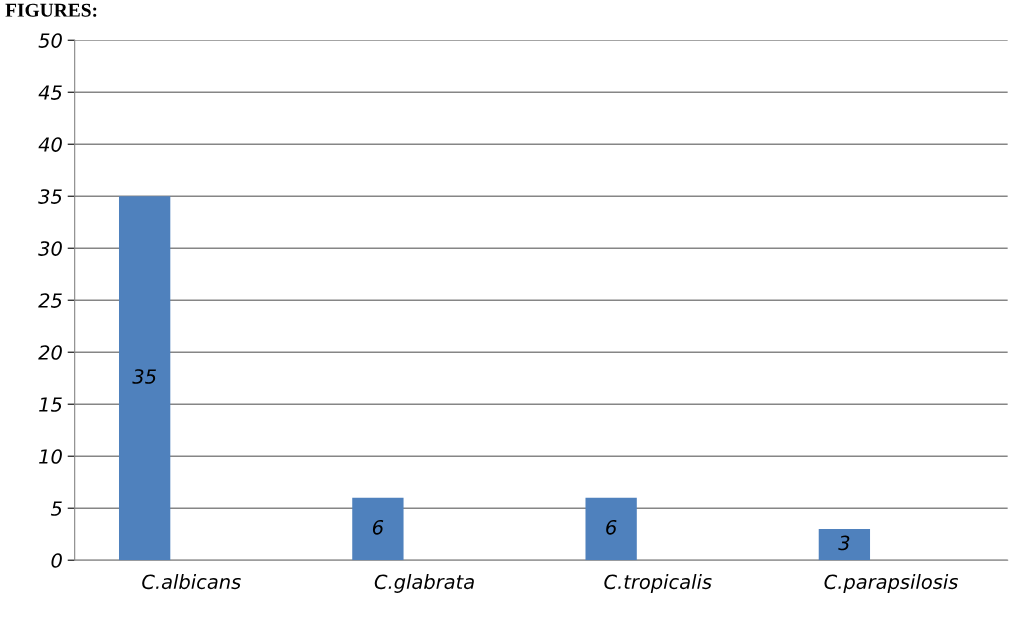 The width and height of the screenshot is (1023, 619). I want to click on y-tick-label: 0, so click(56, 560).